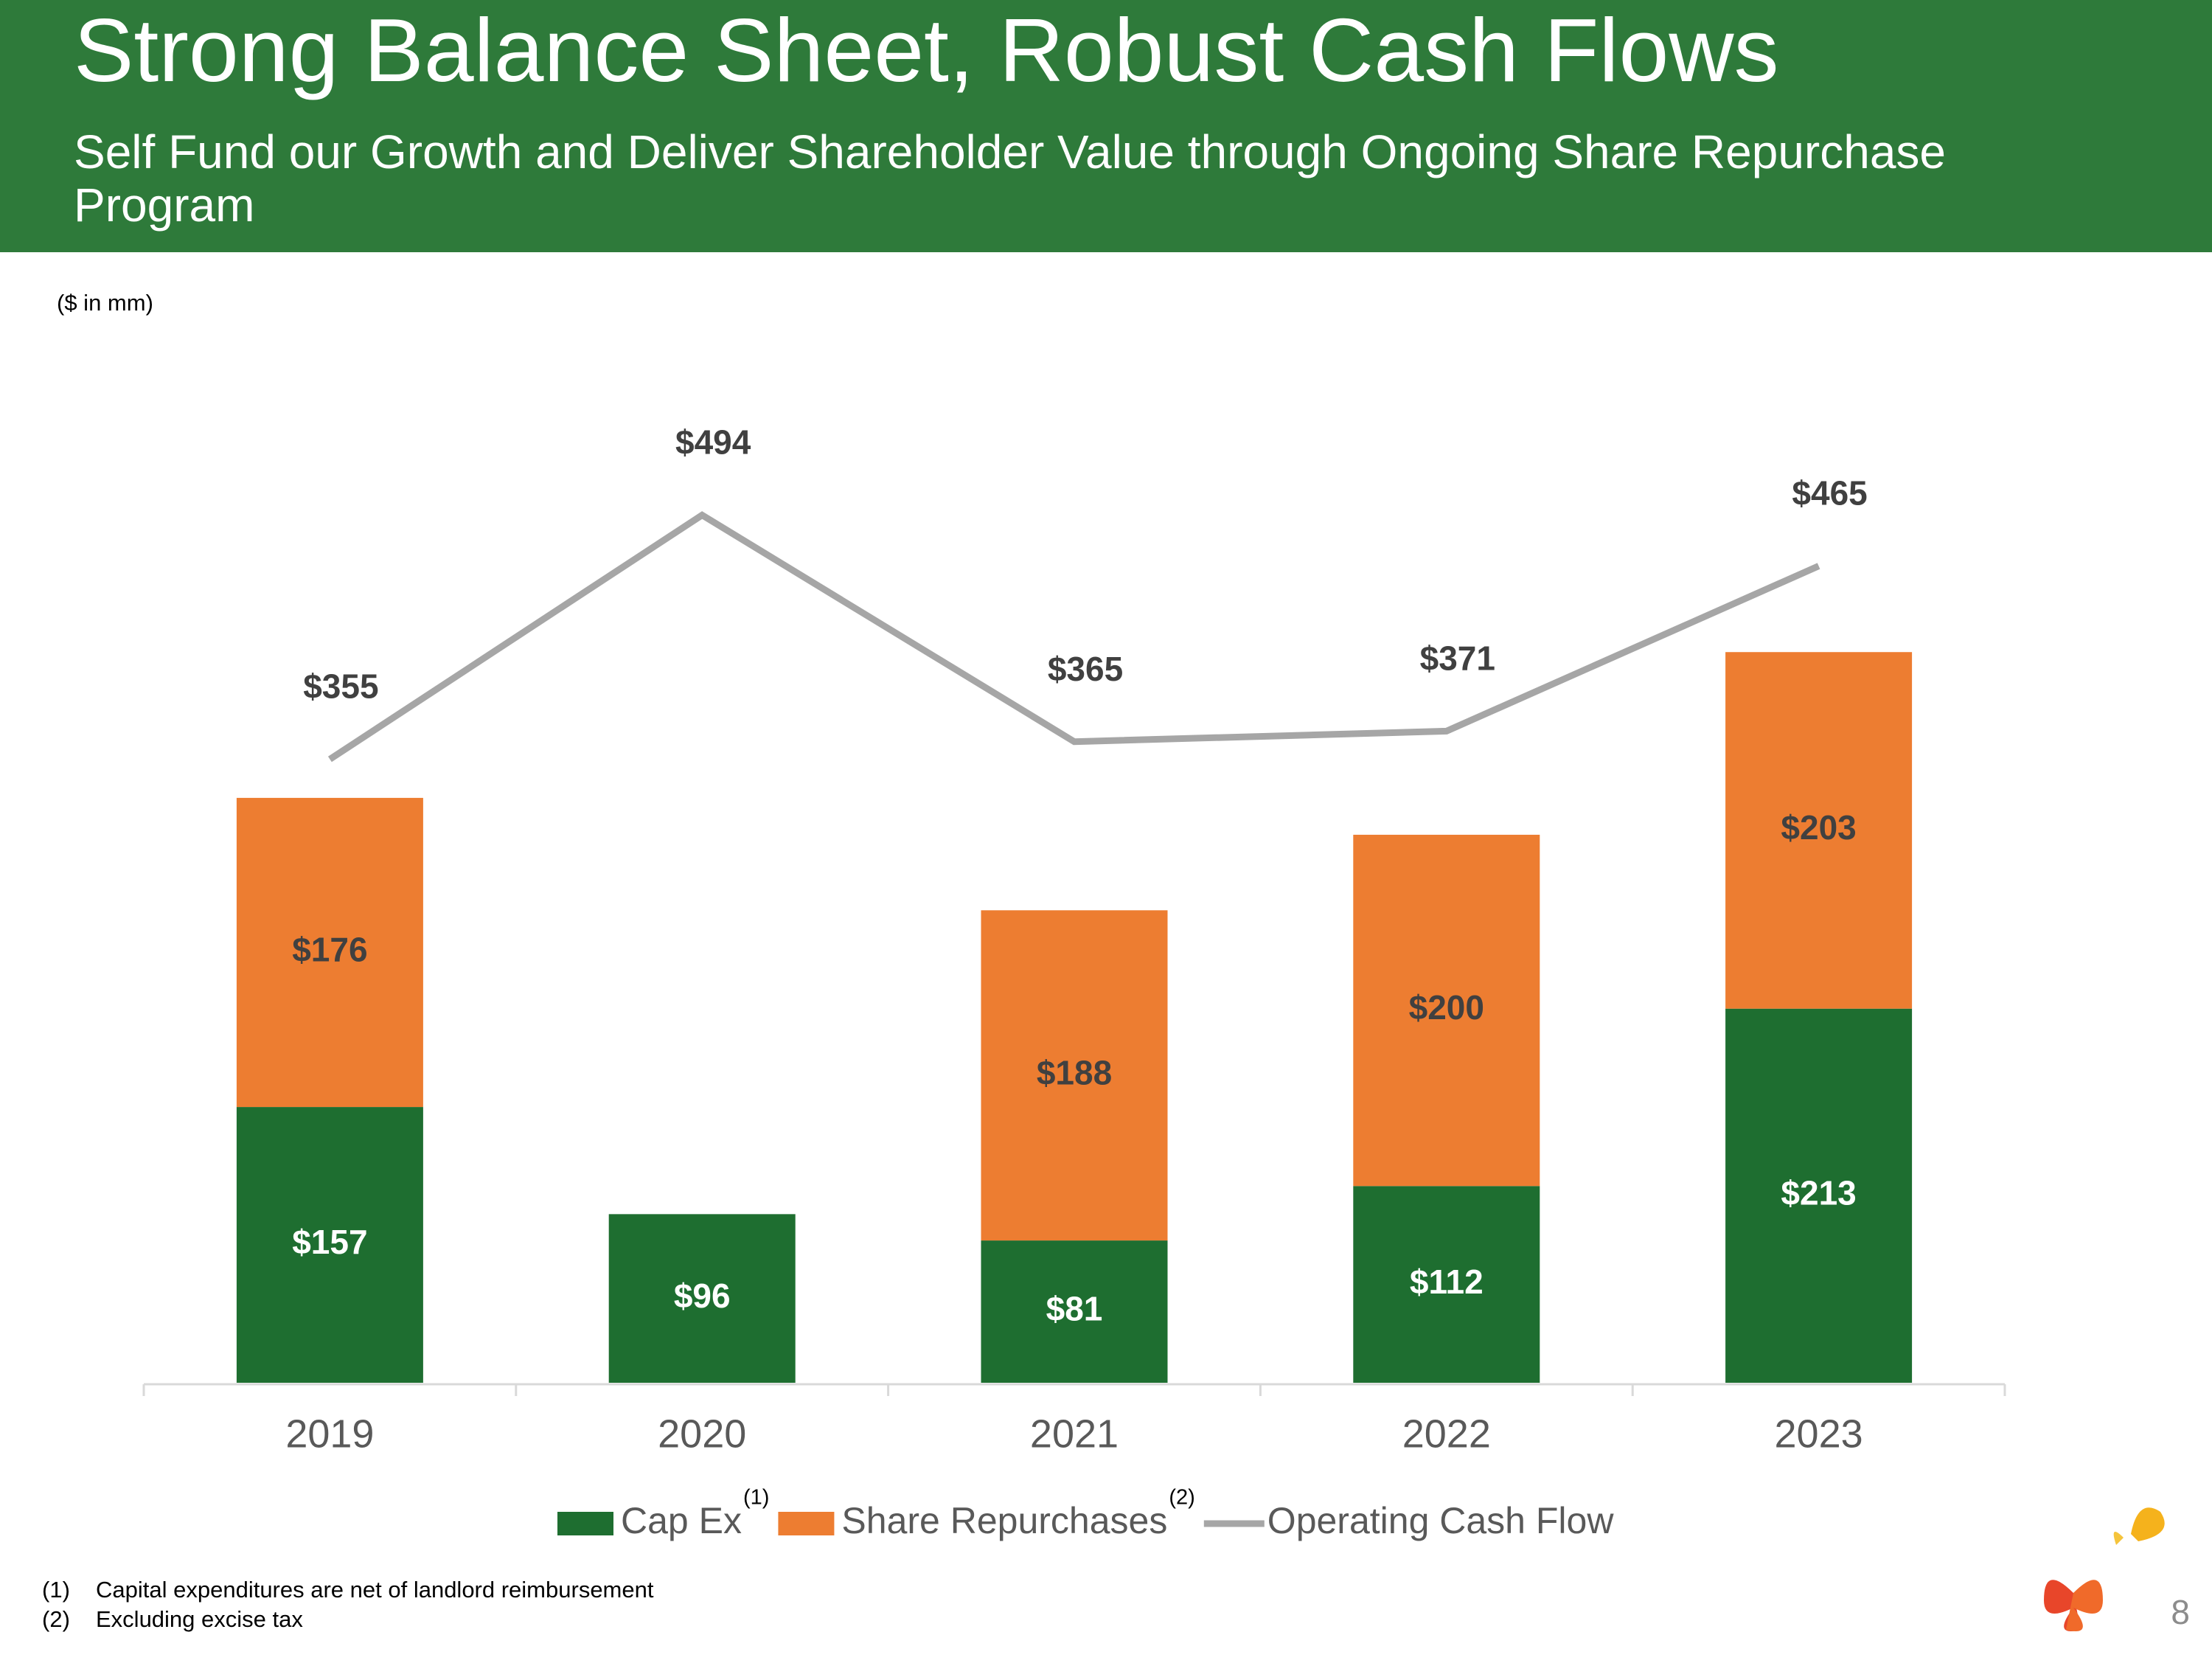  What do you see at coordinates (1441, 1520) in the screenshot?
I see `legend-label: Operating Cash Flow` at bounding box center [1441, 1520].